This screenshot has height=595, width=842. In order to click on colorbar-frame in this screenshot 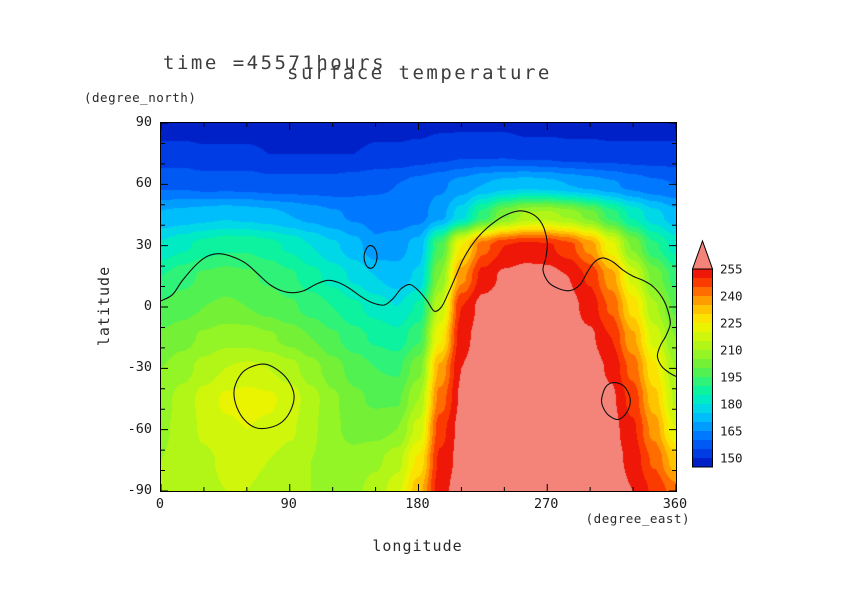, I will do `click(702, 368)`.